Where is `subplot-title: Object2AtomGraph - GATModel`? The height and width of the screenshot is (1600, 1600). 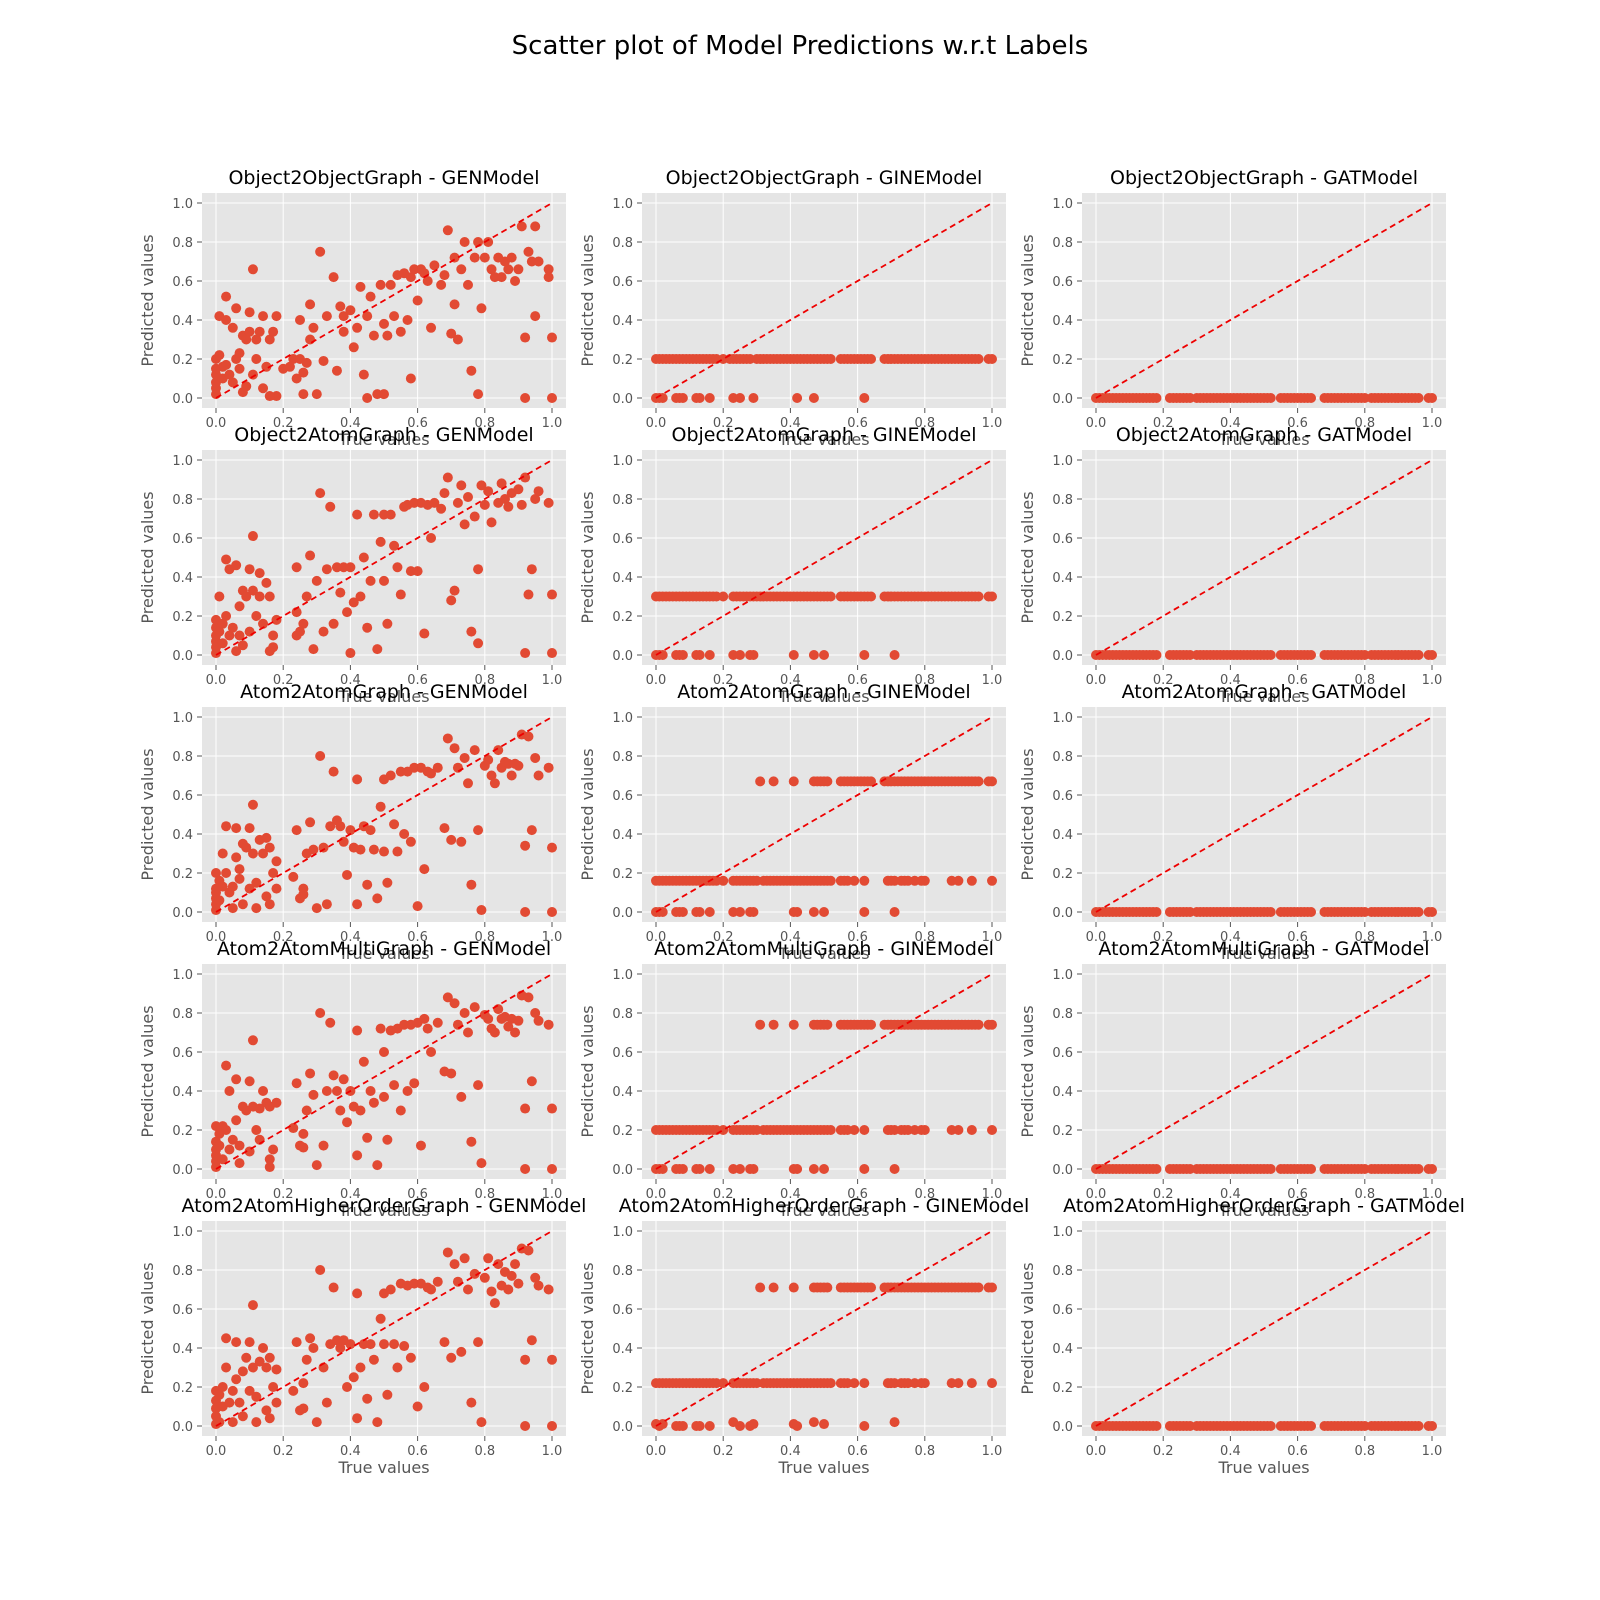 subplot-title: Object2AtomGraph - GATModel is located at coordinates (1264, 435).